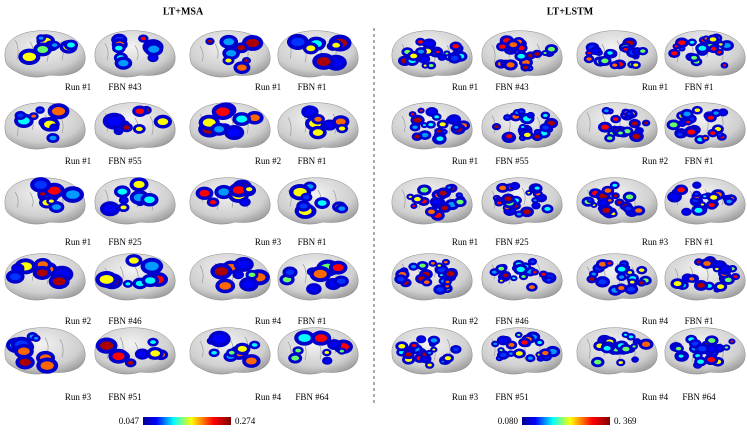 The height and width of the screenshot is (432, 747). Describe the element at coordinates (125, 161) in the screenshot. I see `fbn-label: FBN #55` at that location.